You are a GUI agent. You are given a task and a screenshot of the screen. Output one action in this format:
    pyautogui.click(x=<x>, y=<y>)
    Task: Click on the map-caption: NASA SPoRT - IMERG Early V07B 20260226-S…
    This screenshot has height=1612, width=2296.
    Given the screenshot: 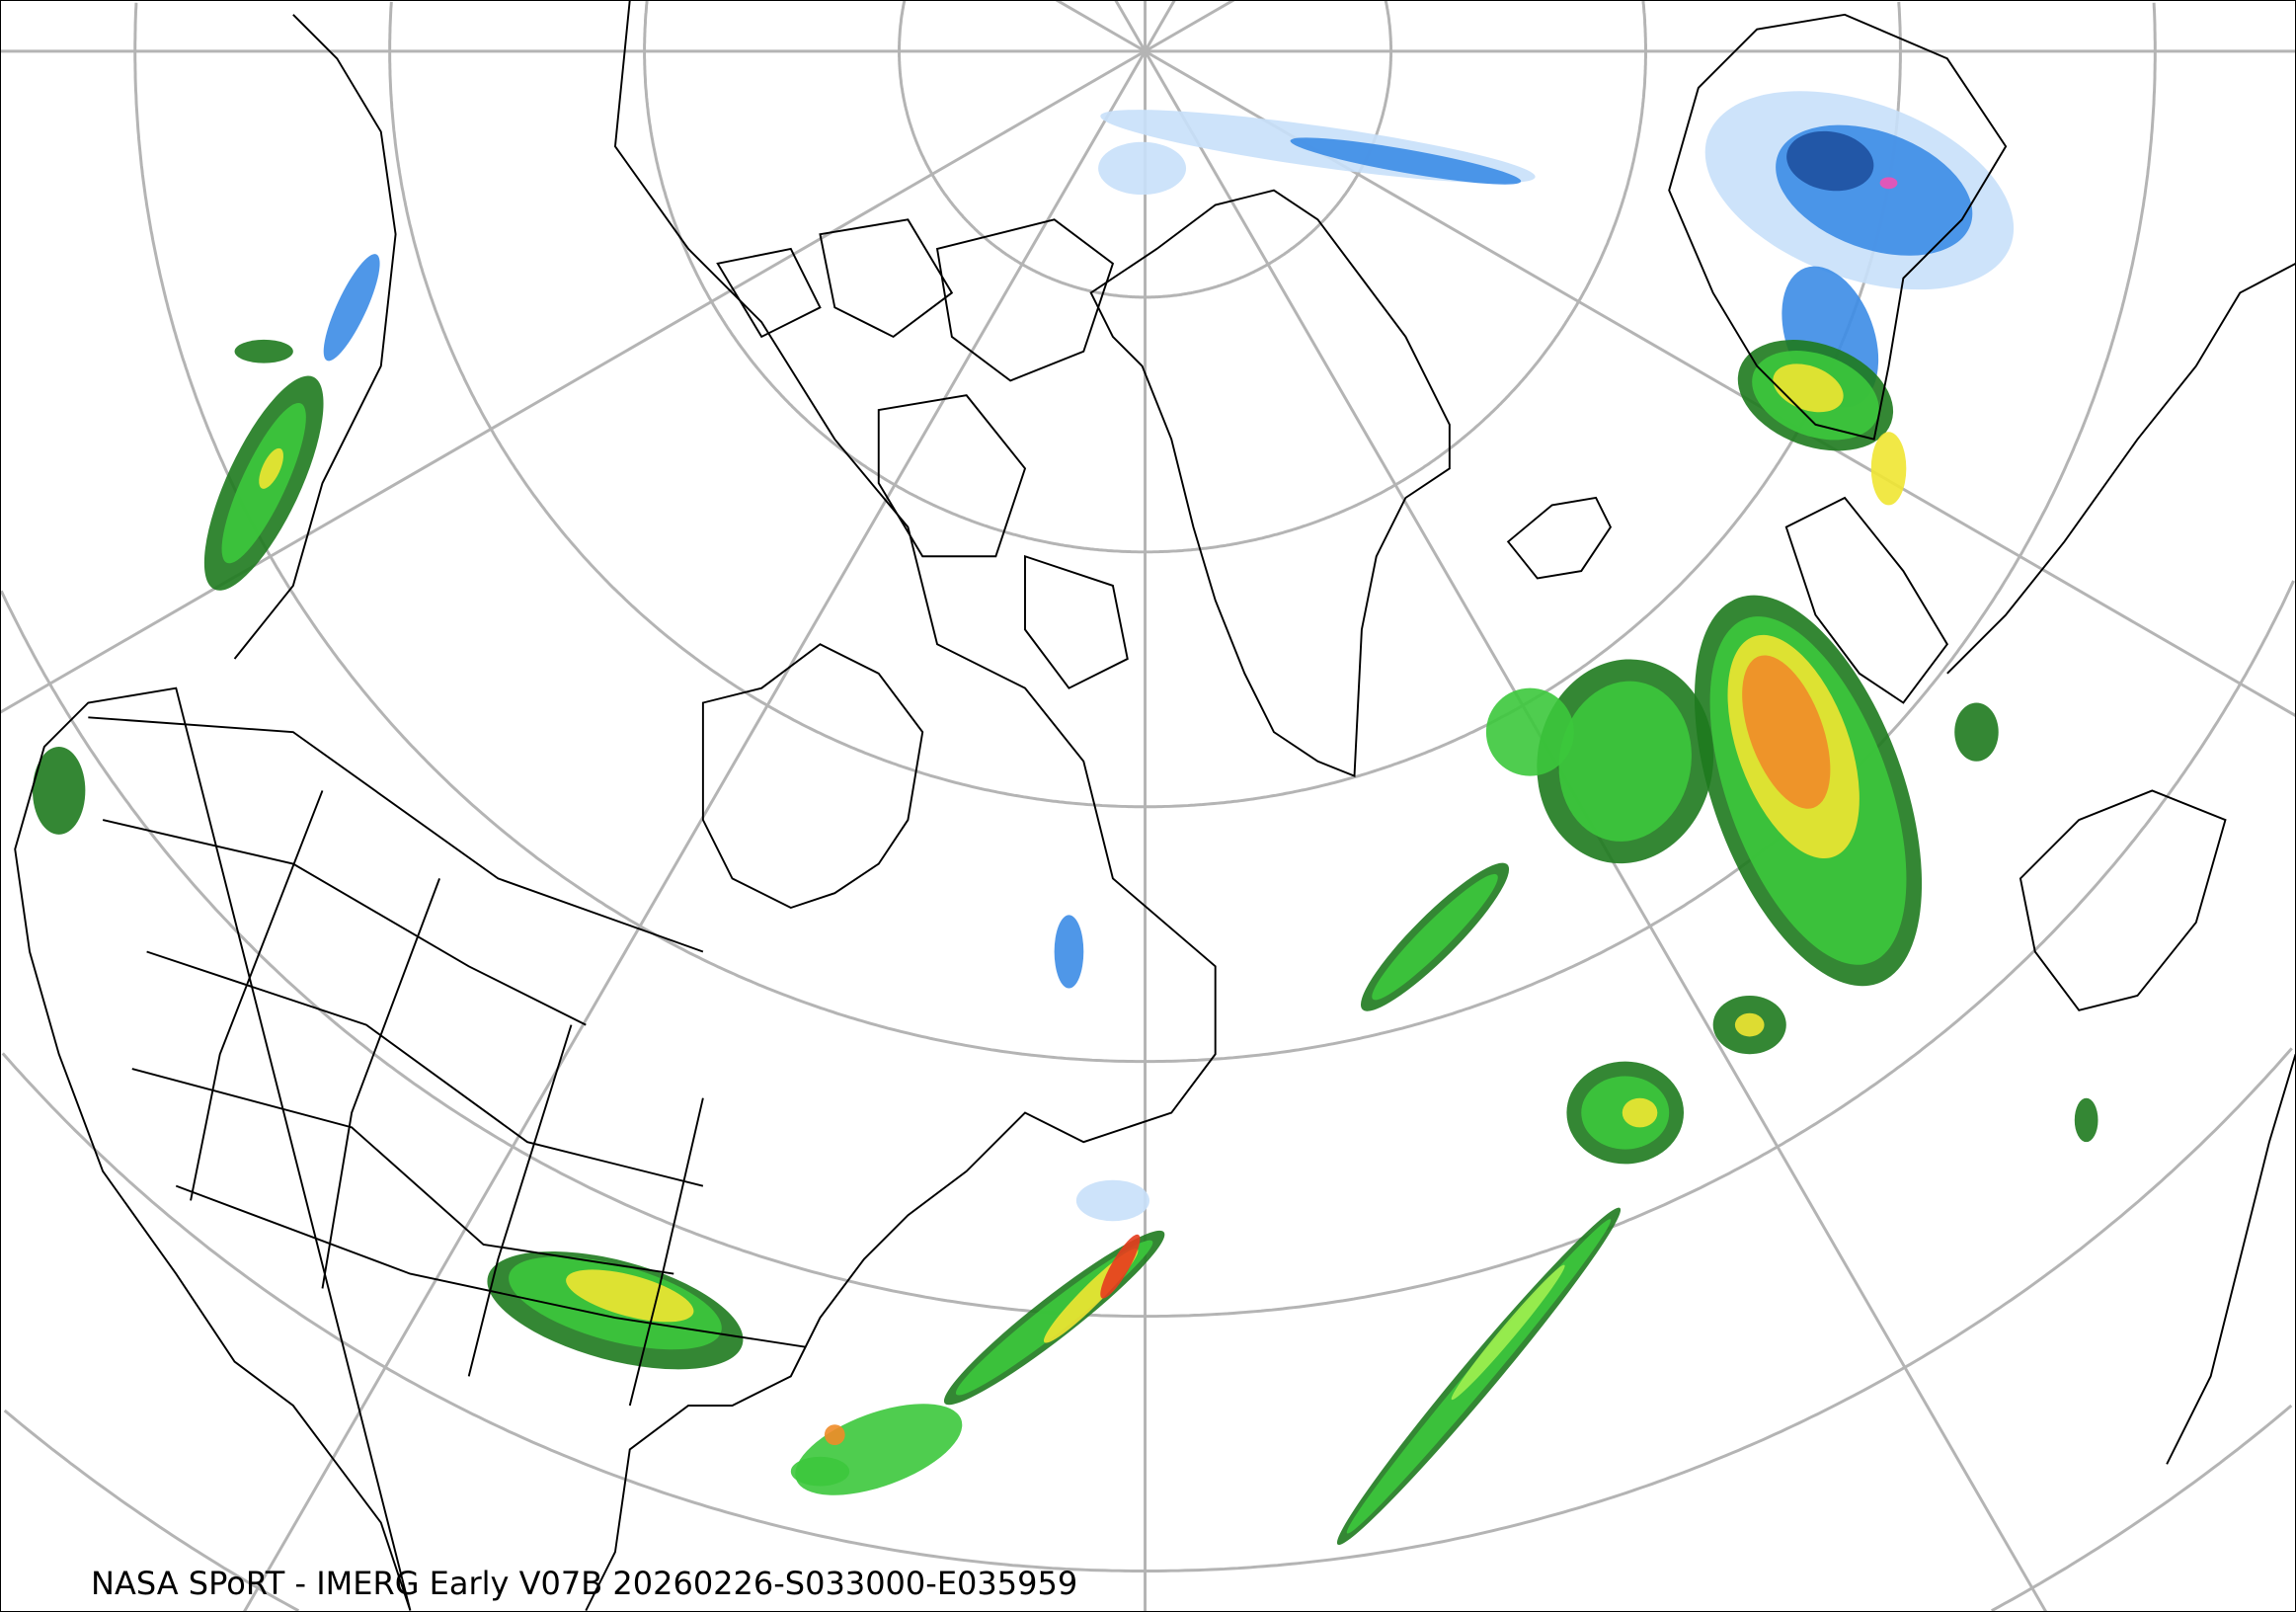 What is the action you would take?
    pyautogui.click(x=585, y=1583)
    